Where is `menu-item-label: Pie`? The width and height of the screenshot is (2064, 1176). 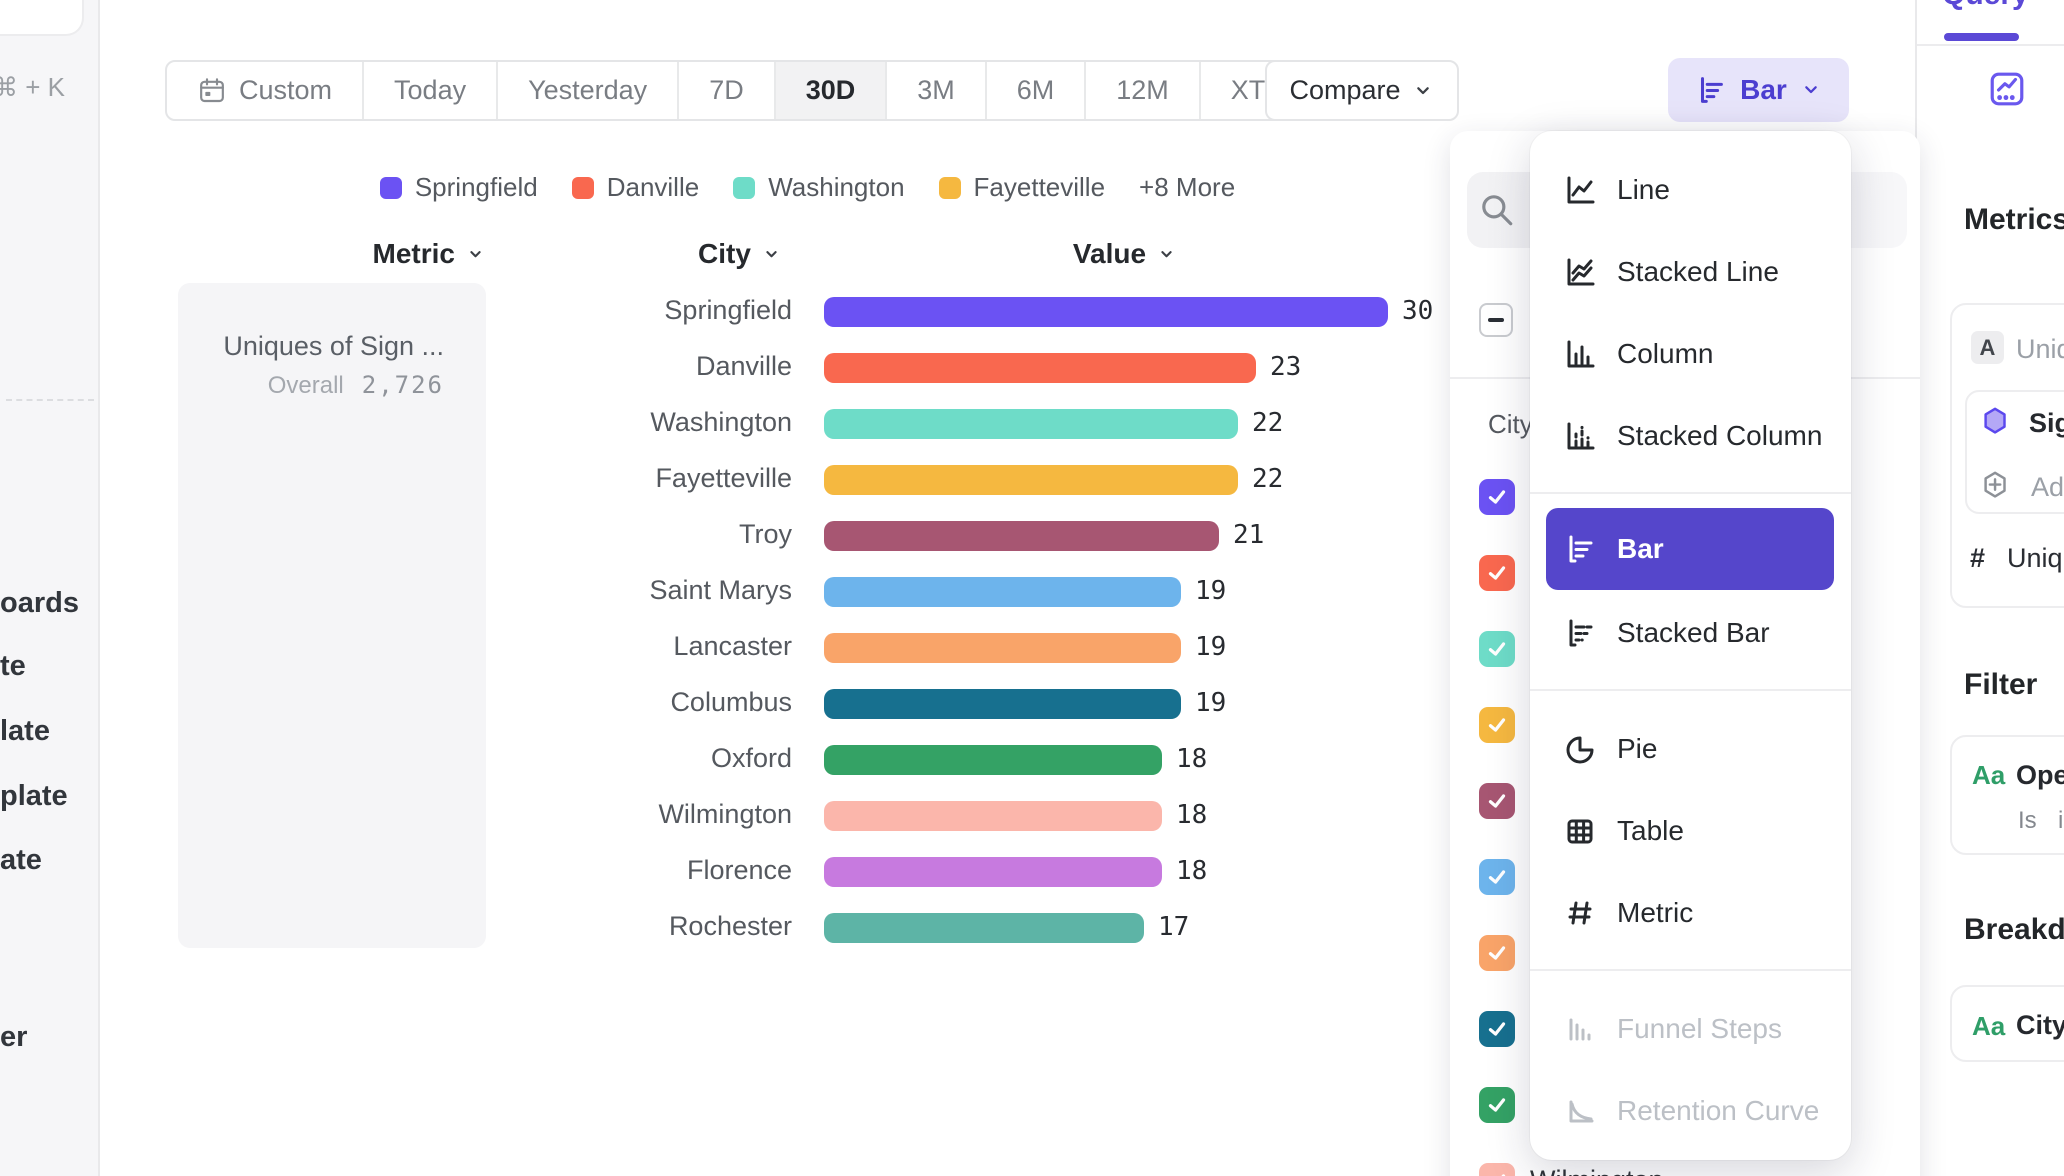 menu-item-label: Pie is located at coordinates (1637, 748).